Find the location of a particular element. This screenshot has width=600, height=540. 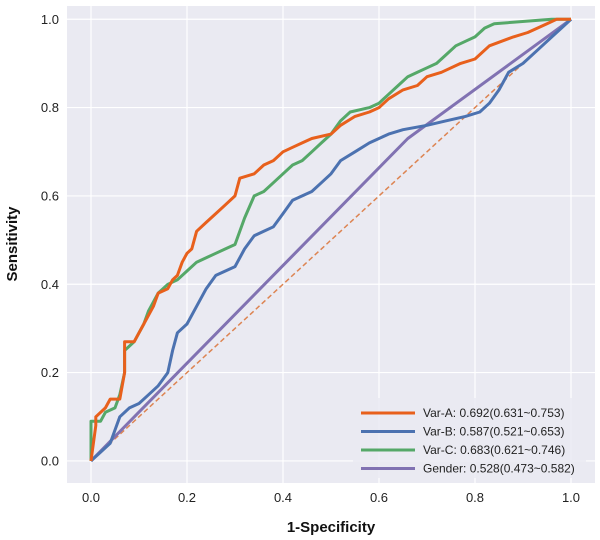

legend-label: Var-C: 0.683(0.621~0.746) is located at coordinates (494, 450).